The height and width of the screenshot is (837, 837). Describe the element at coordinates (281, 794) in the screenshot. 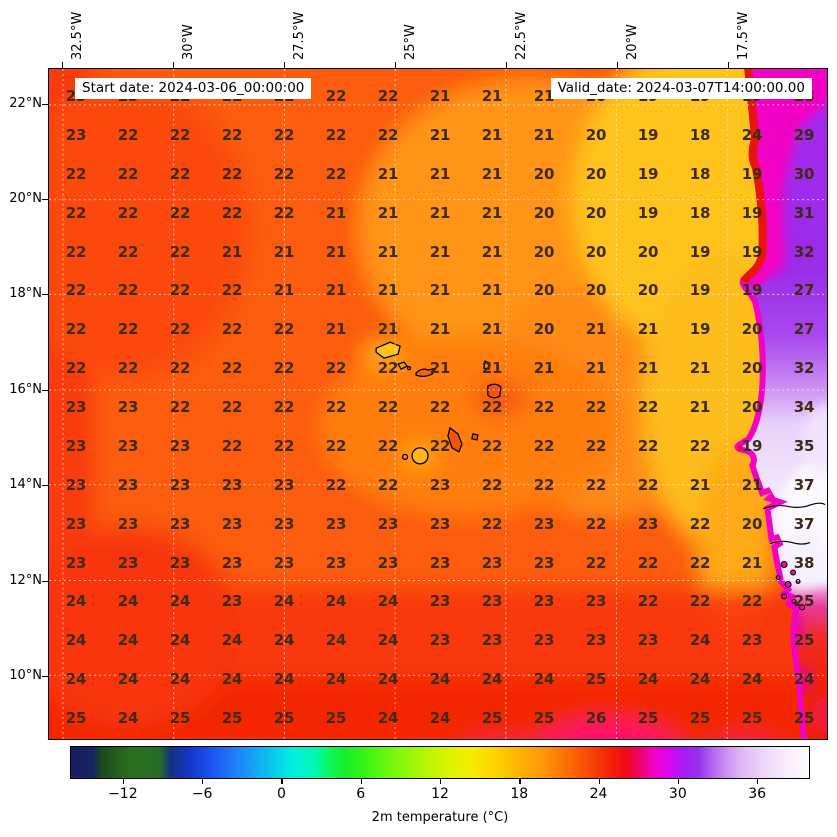

I see `colorbar-tick-label: 0` at that location.